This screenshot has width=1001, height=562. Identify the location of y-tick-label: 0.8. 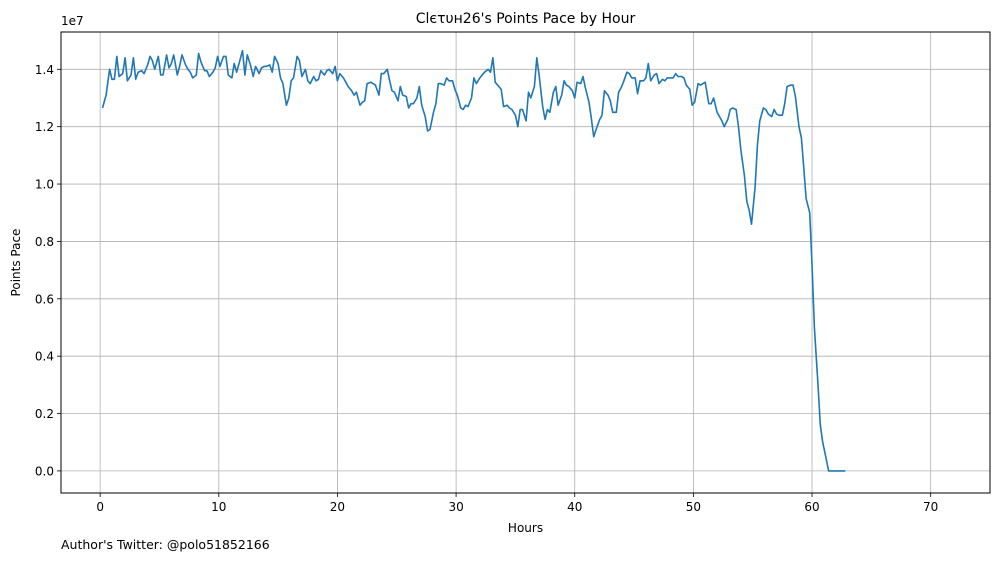
(44, 242).